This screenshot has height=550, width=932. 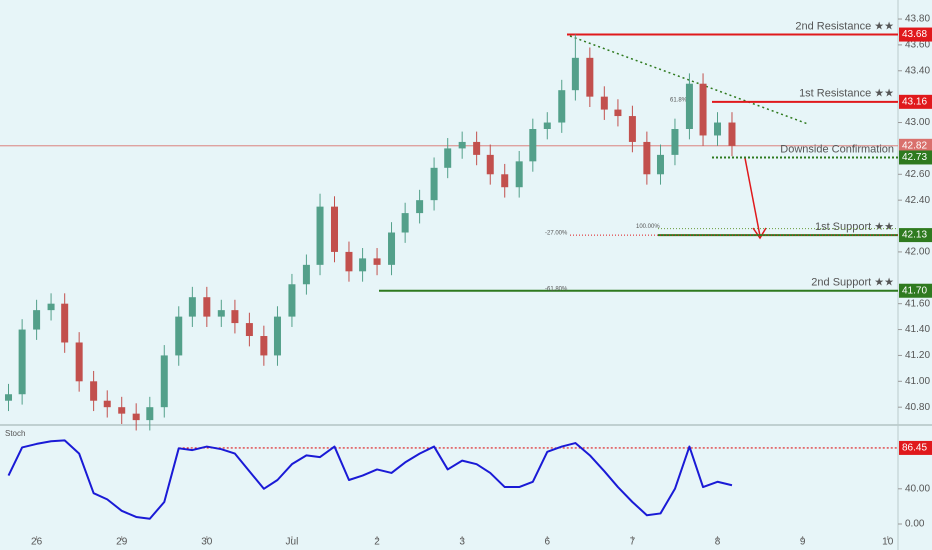 I want to click on indicator-level-tag, so click(x=915, y=447).